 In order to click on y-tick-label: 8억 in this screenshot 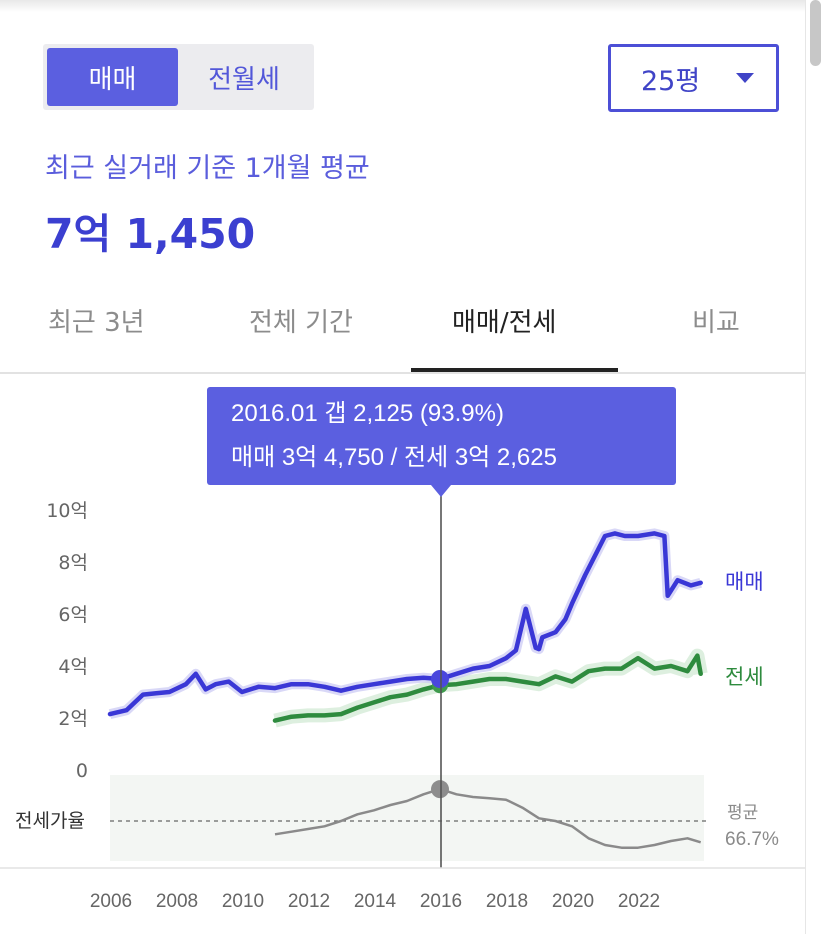, I will do `click(73, 563)`.